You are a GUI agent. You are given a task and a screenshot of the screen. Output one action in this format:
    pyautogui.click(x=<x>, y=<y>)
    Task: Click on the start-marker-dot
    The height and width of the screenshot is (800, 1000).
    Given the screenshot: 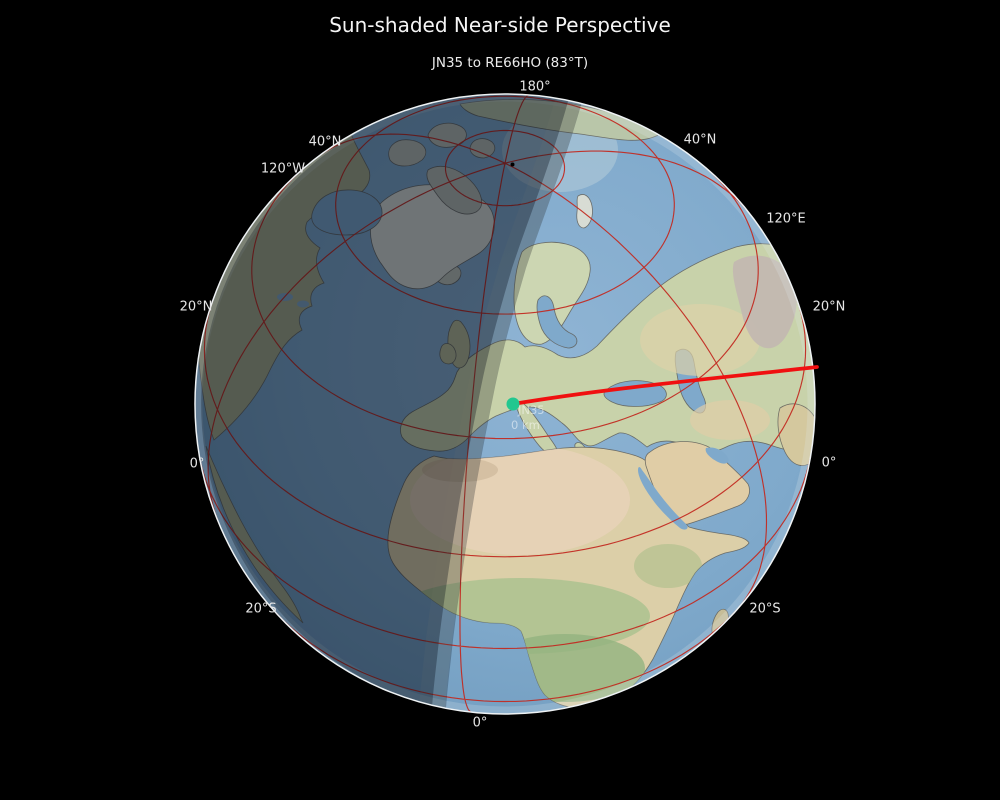 What is the action you would take?
    pyautogui.click(x=513, y=404)
    